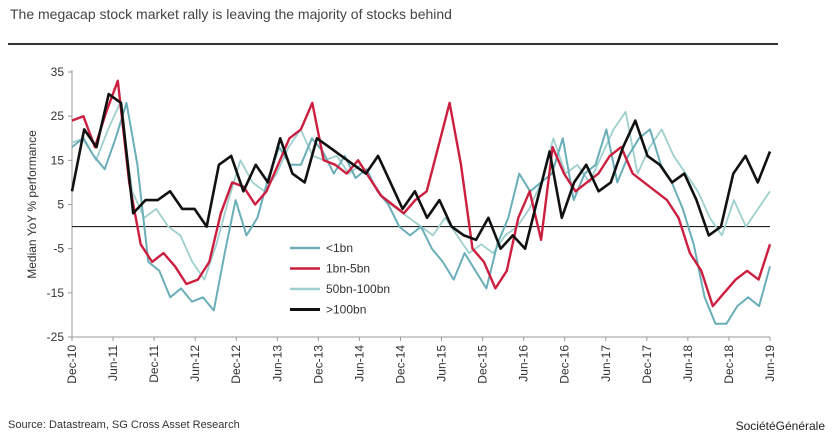  I want to click on y-axis-label: Median YoY % performance, so click(32, 204).